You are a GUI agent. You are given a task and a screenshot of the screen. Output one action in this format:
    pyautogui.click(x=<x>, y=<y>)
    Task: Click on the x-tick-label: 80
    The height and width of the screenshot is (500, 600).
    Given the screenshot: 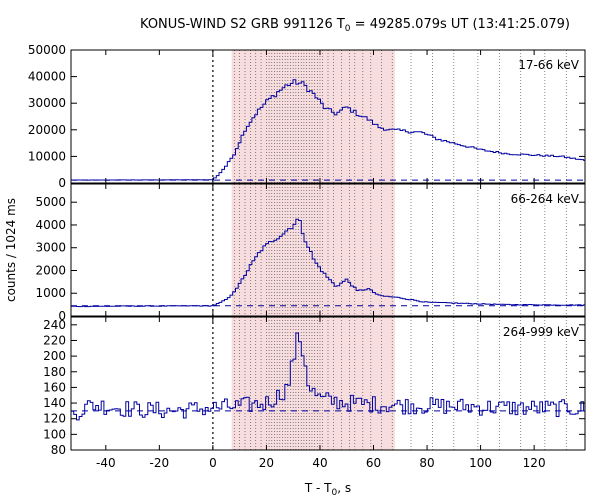 What is the action you would take?
    pyautogui.click(x=426, y=463)
    